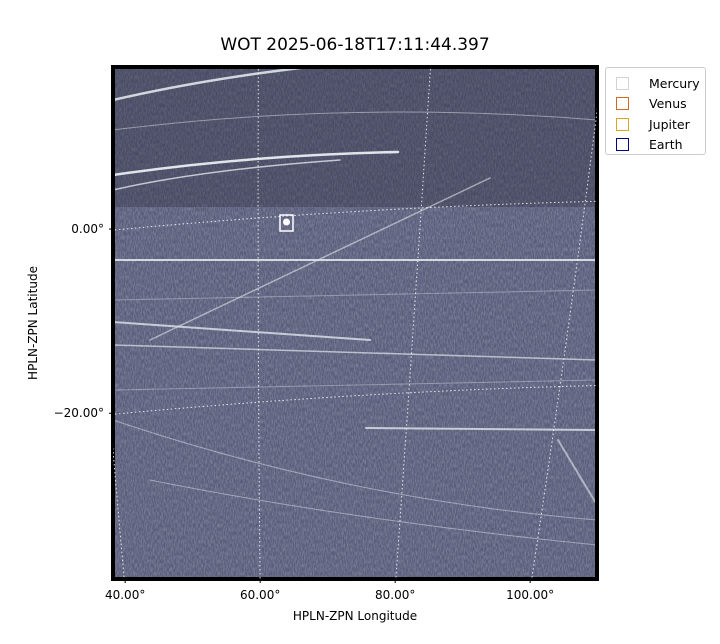  What do you see at coordinates (87, 229) in the screenshot?
I see `y-tick-label: 0.00°` at bounding box center [87, 229].